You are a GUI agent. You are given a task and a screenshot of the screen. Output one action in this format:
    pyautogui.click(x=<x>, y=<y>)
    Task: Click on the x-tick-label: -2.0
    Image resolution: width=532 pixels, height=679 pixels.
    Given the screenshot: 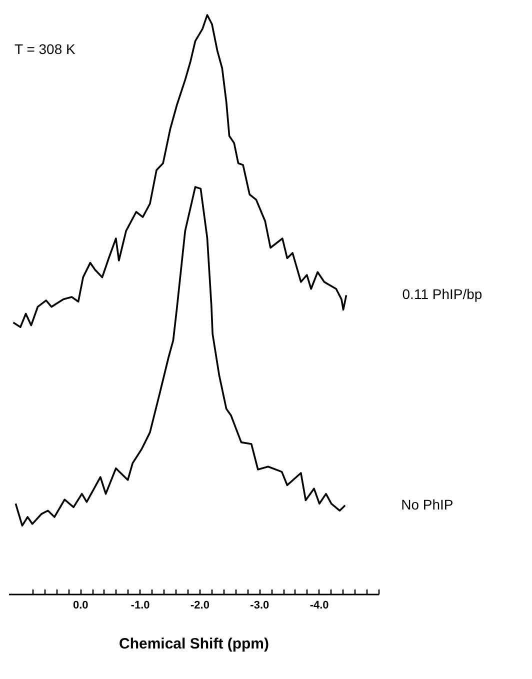 What is the action you would take?
    pyautogui.click(x=200, y=606)
    